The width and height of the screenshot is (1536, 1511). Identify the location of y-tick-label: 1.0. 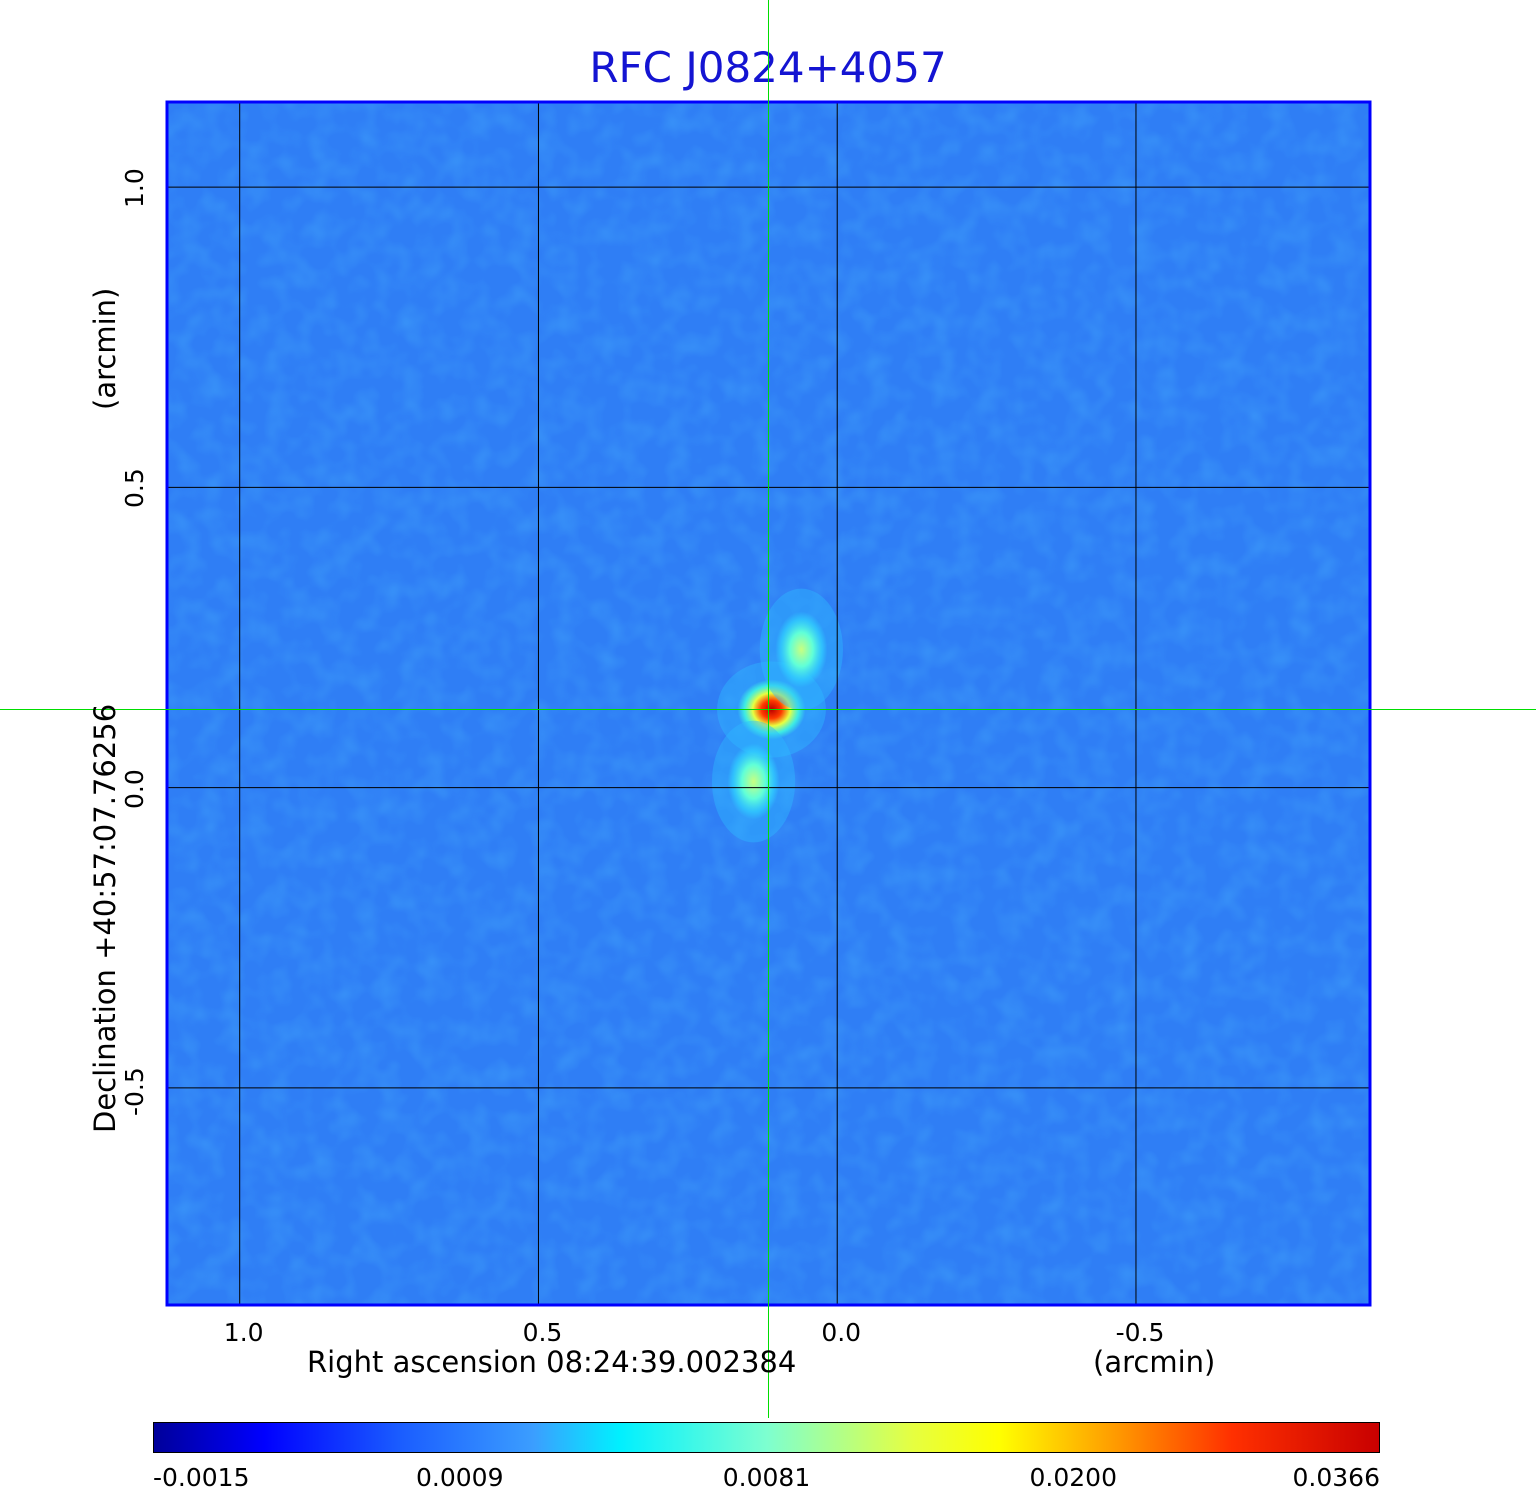
(134, 188).